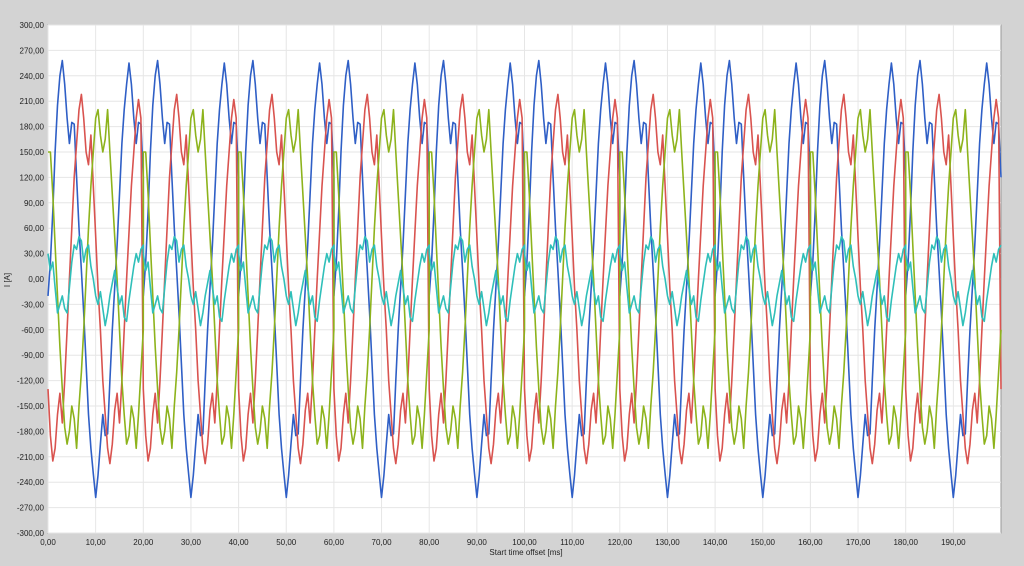  I want to click on x-tick-label: 190,00, so click(953, 542).